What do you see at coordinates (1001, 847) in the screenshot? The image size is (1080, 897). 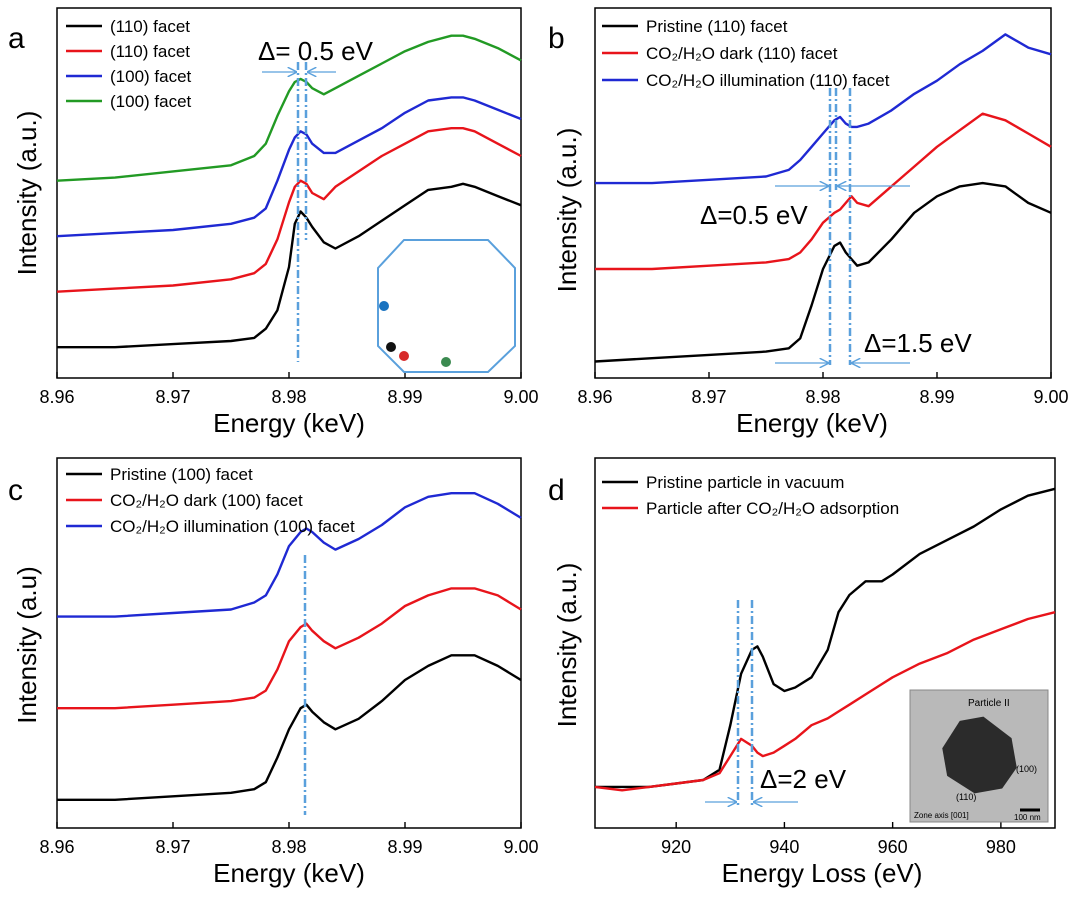 I see `x-tick-label: 980` at bounding box center [1001, 847].